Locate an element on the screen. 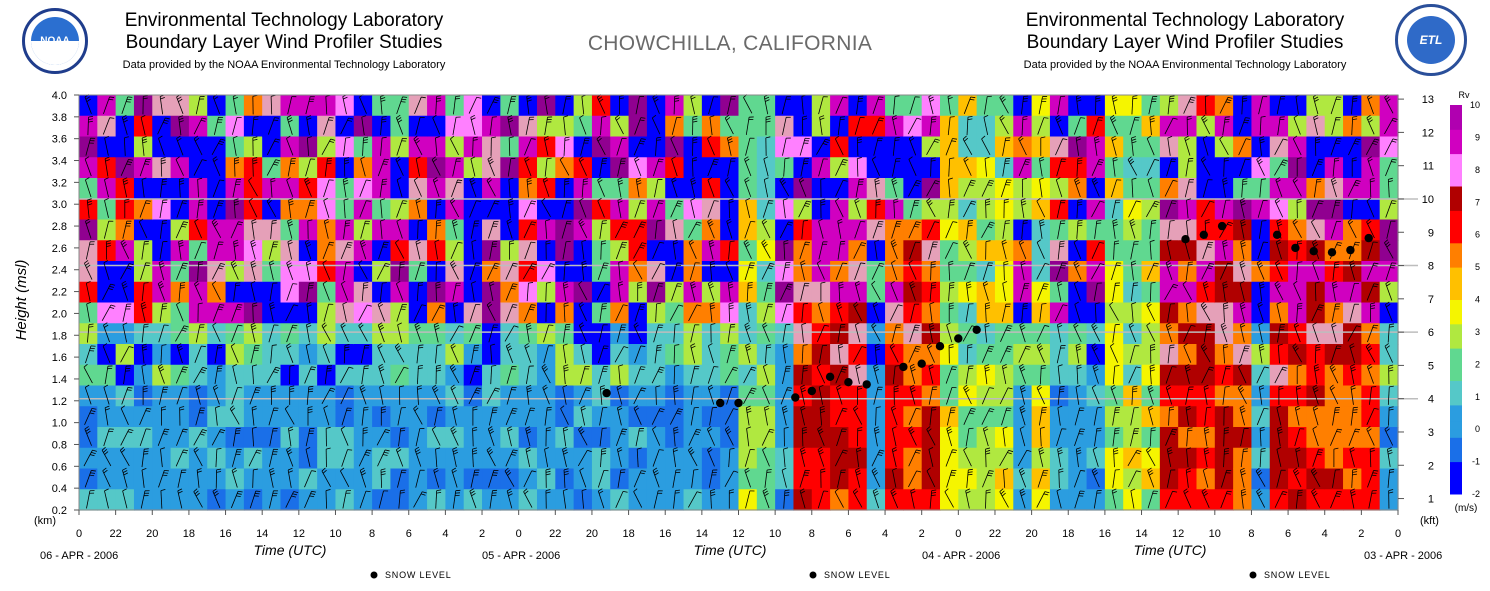  etl-logo-text: ETL is located at coordinates (1431, 40).